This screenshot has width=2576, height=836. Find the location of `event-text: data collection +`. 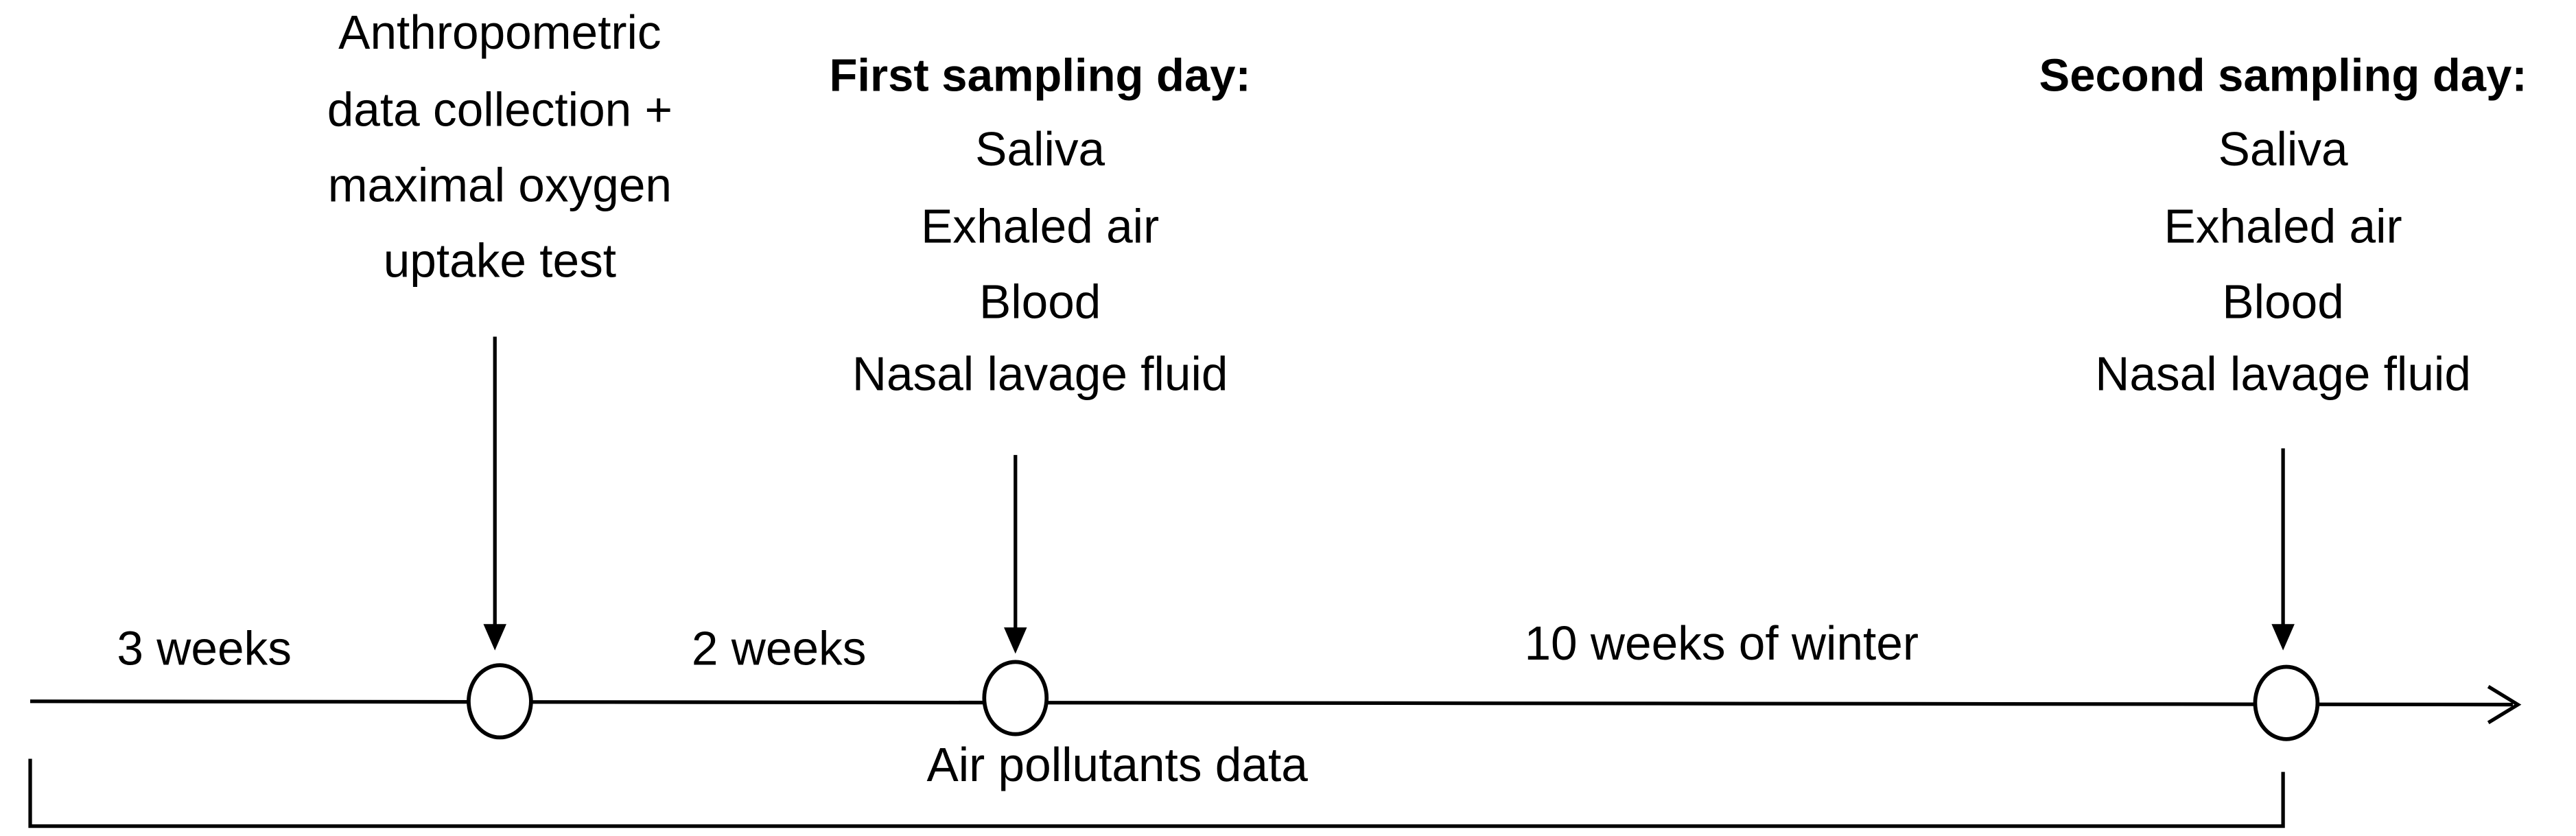

event-text: data collection + is located at coordinates (499, 109).